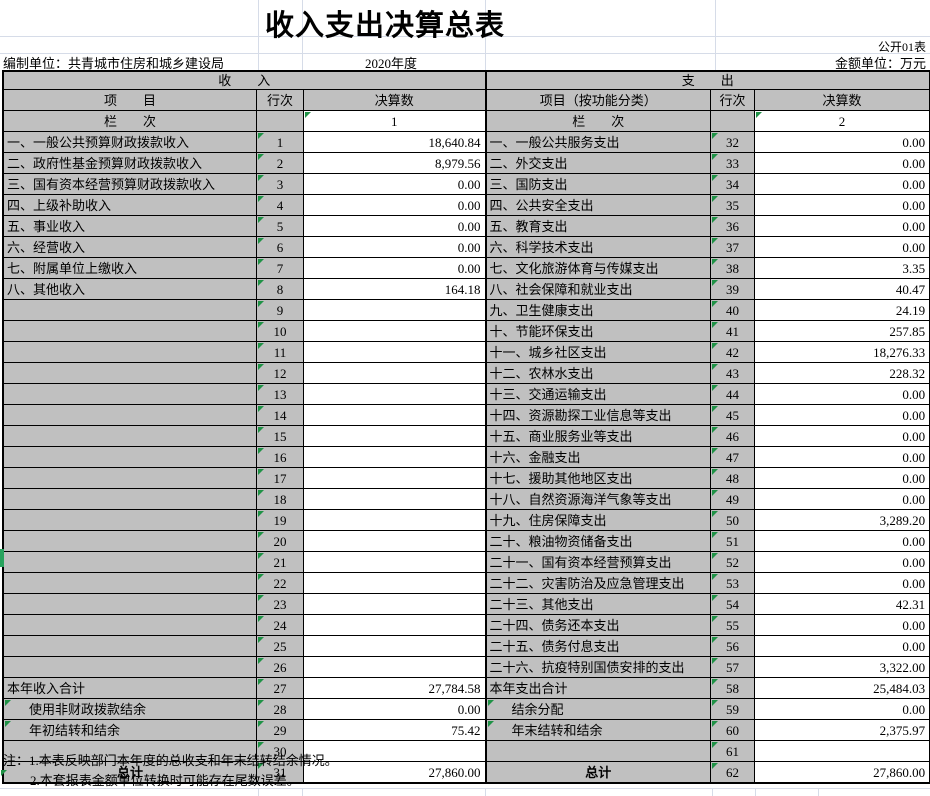 The image size is (930, 796). Describe the element at coordinates (394, 772) in the screenshot. I see `income-amount-value: 27,860.00` at that location.